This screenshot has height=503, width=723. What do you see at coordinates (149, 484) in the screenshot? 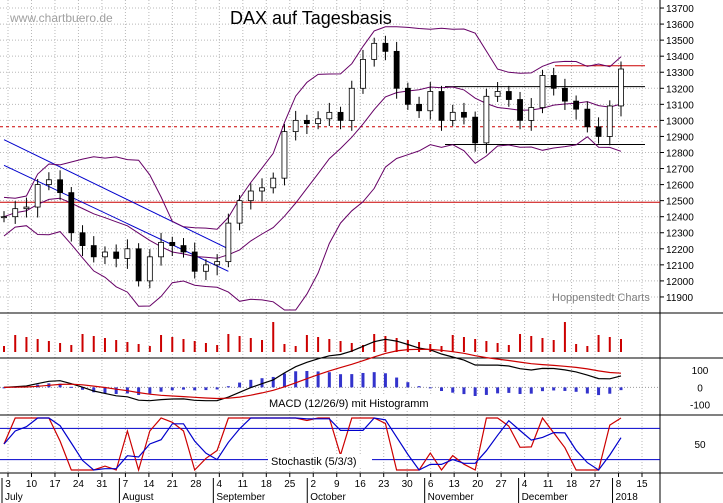
I see `x-tick-label: 14` at bounding box center [149, 484].